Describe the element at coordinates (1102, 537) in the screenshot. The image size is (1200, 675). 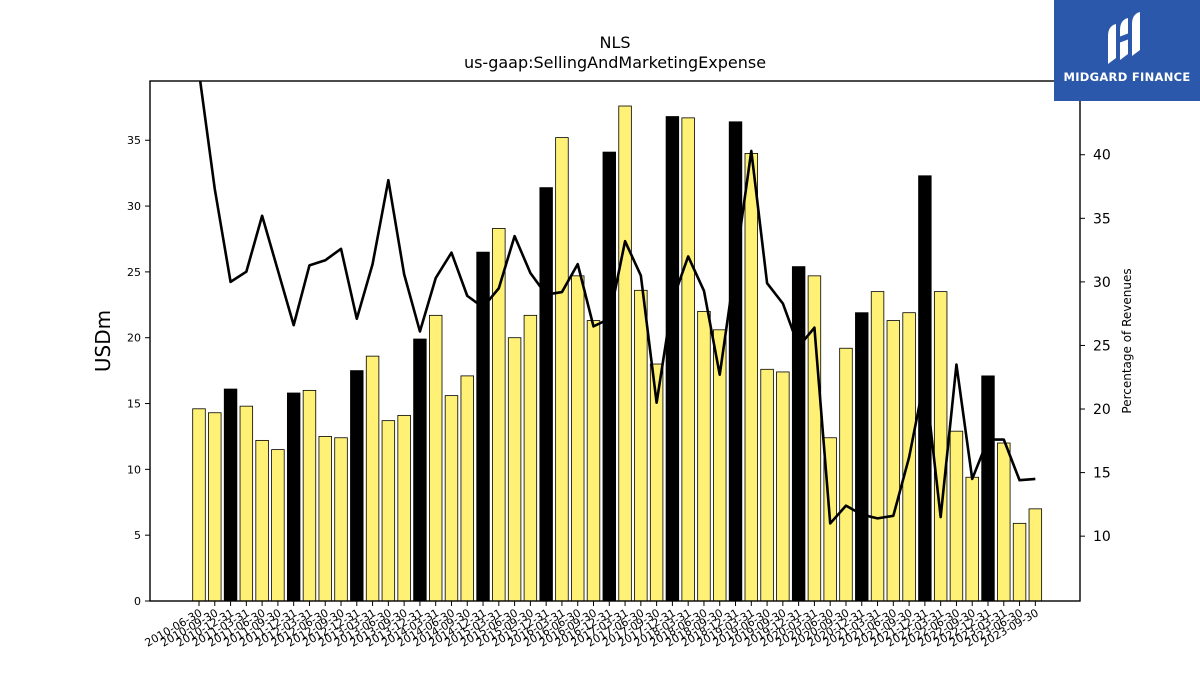
I see `y2-tick-label: 10` at that location.